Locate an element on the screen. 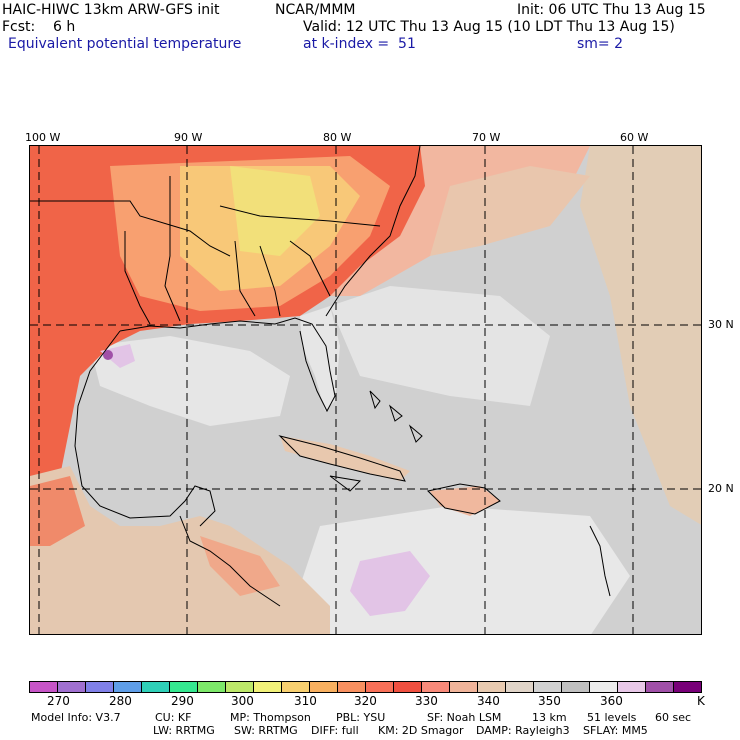 The image size is (740, 740). footer-timestep: 60 sec is located at coordinates (673, 717).